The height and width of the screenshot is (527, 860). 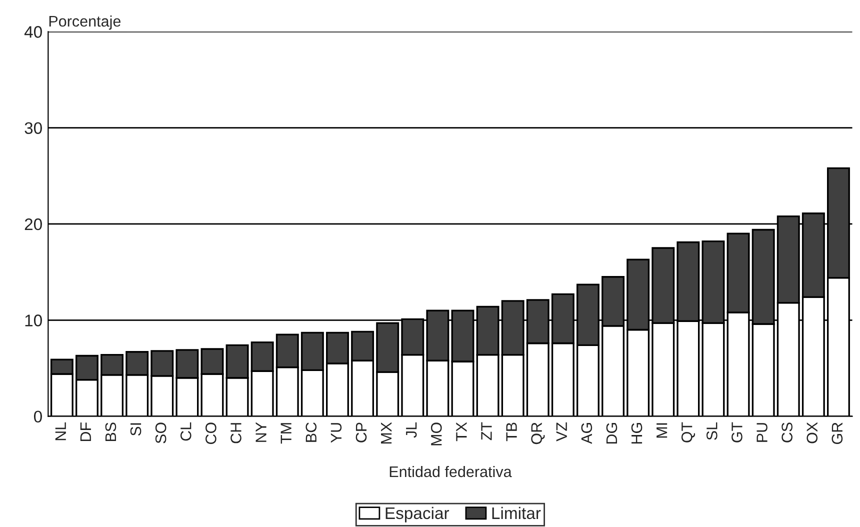 What do you see at coordinates (38, 416) in the screenshot?
I see `y-tick-label: 0` at bounding box center [38, 416].